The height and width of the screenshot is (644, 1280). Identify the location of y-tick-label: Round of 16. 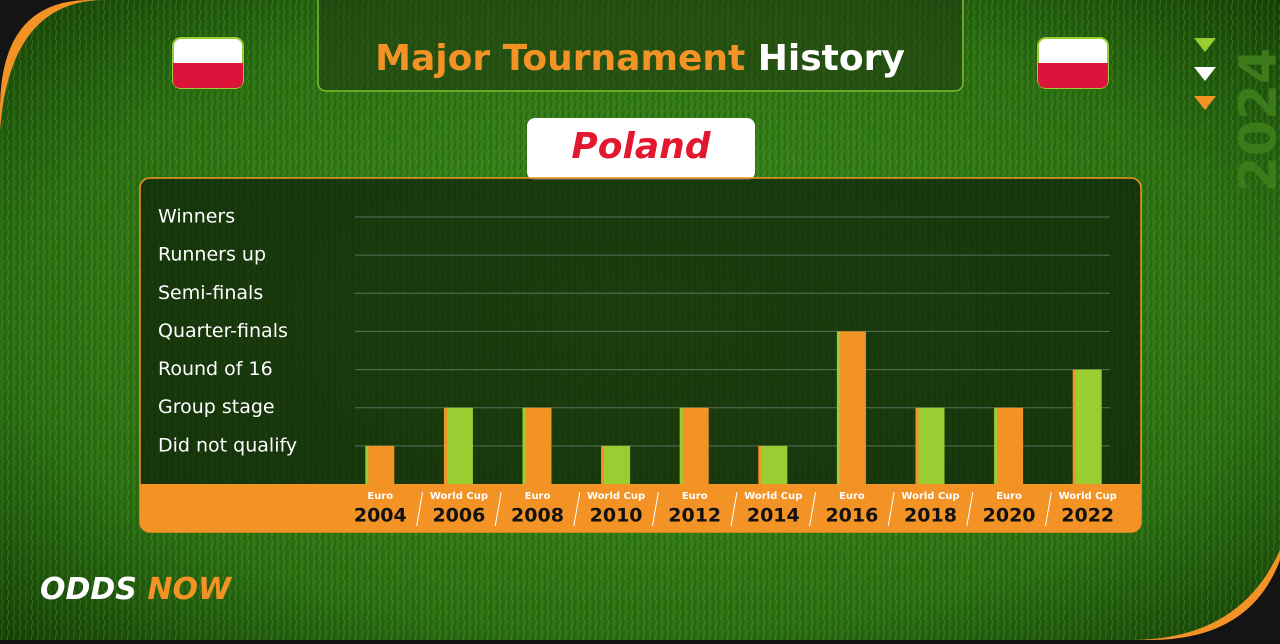
(215, 369).